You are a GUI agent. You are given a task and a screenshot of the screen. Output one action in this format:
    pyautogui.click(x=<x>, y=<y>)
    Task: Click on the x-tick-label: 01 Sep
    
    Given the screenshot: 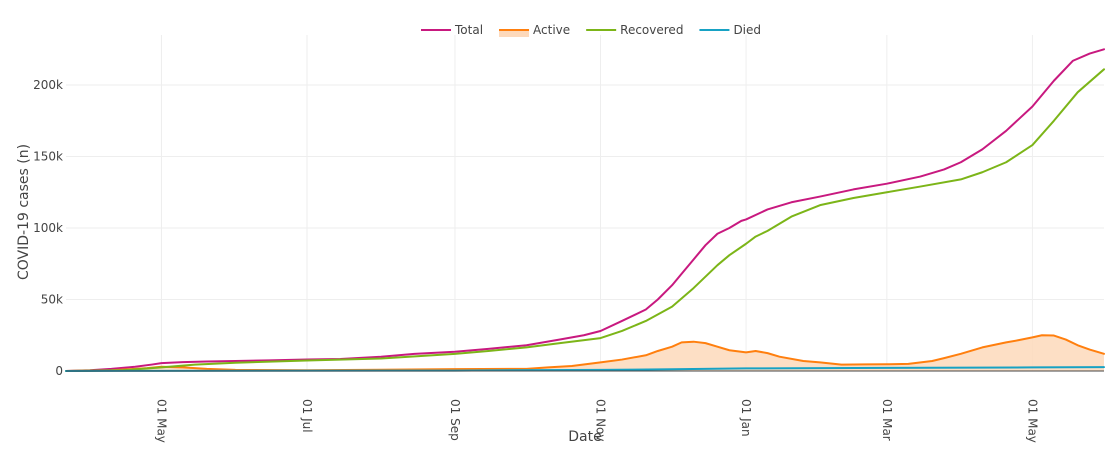 What is the action you would take?
    pyautogui.click(x=455, y=420)
    